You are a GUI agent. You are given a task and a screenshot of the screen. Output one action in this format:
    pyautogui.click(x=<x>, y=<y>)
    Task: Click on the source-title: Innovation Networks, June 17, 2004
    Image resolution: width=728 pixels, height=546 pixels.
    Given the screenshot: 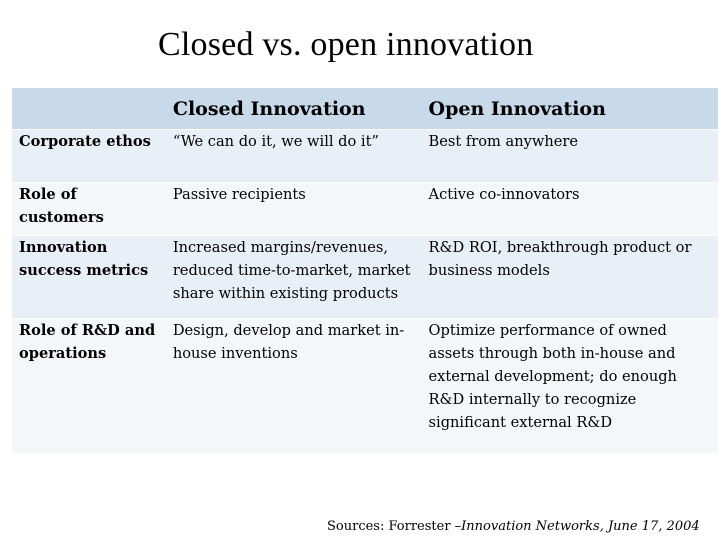 What is the action you would take?
    pyautogui.click(x=580, y=526)
    